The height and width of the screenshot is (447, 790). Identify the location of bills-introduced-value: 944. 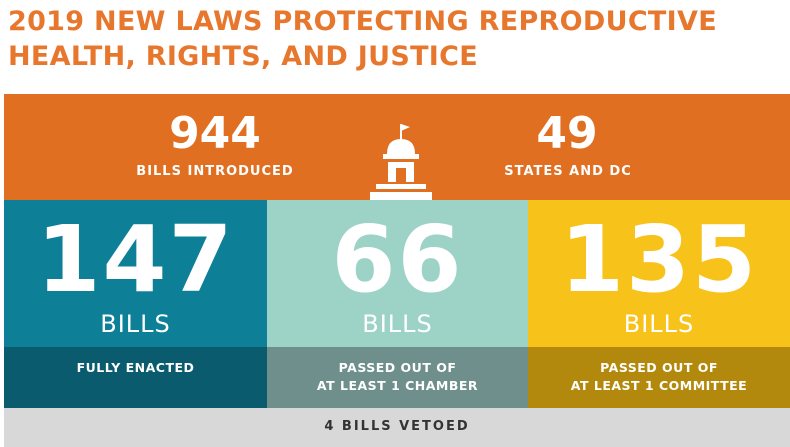
(215, 133).